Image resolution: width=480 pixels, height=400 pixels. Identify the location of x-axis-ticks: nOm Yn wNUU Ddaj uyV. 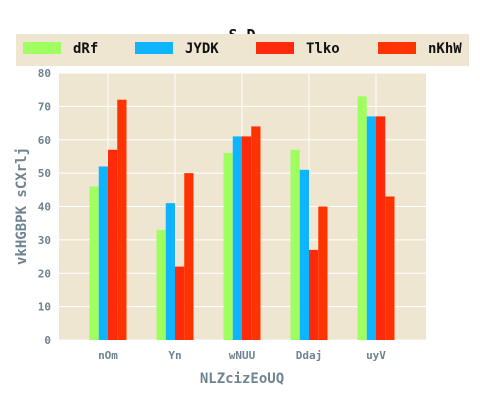
(242, 355).